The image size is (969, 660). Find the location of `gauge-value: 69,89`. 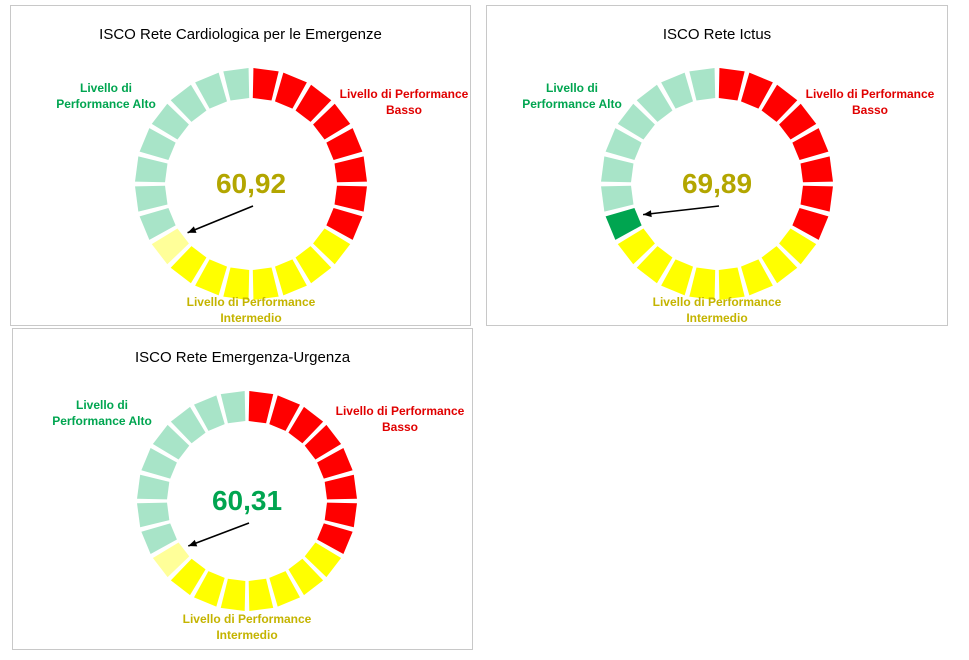

gauge-value: 69,89 is located at coordinates (717, 183).